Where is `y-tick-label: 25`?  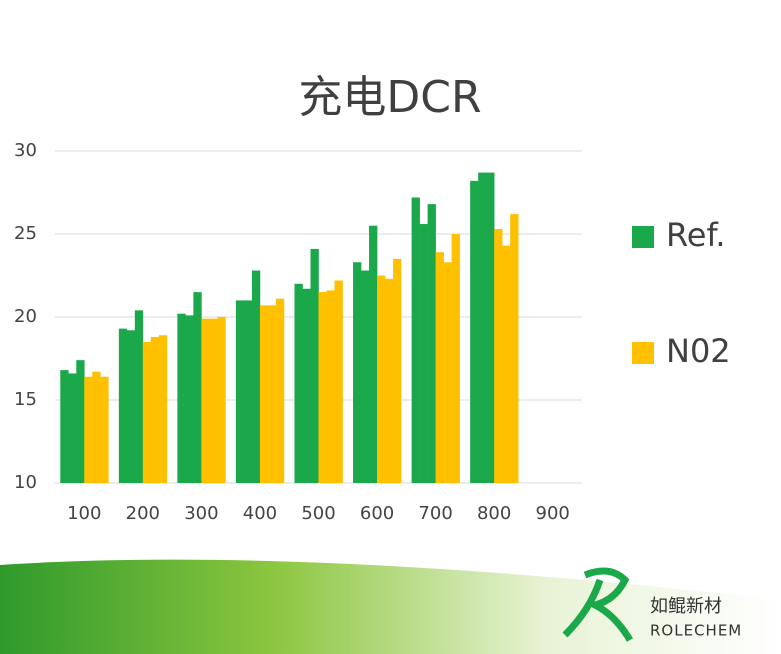 y-tick-label: 25 is located at coordinates (25, 233).